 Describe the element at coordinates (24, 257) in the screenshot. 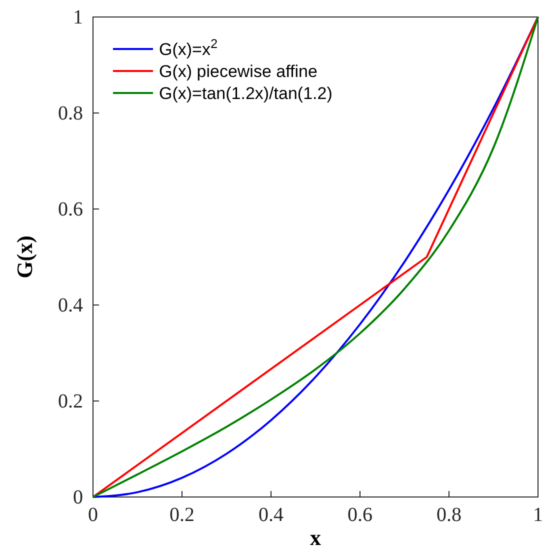

I see `y-axis-title: G(x)` at that location.